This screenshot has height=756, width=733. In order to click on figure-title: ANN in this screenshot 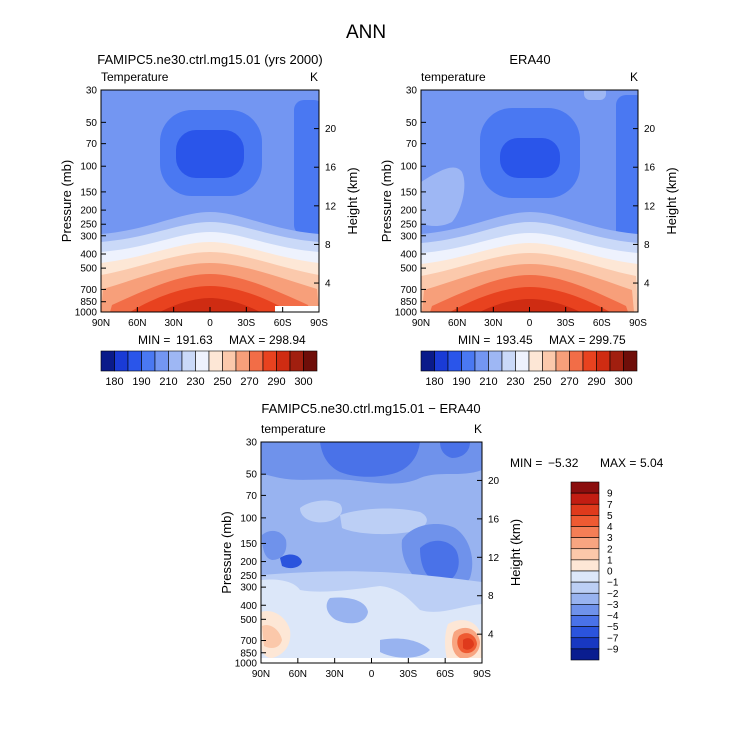, I will do `click(366, 32)`.